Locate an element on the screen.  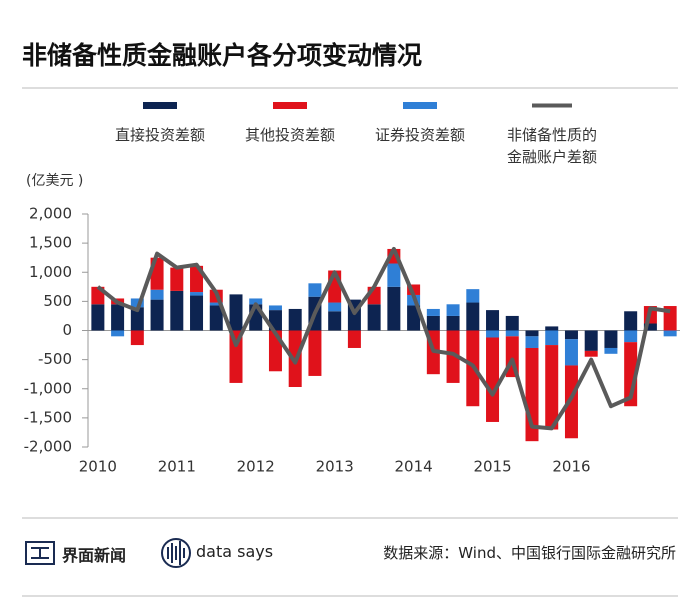
y-tick-label: -1,000 is located at coordinates (48, 388).